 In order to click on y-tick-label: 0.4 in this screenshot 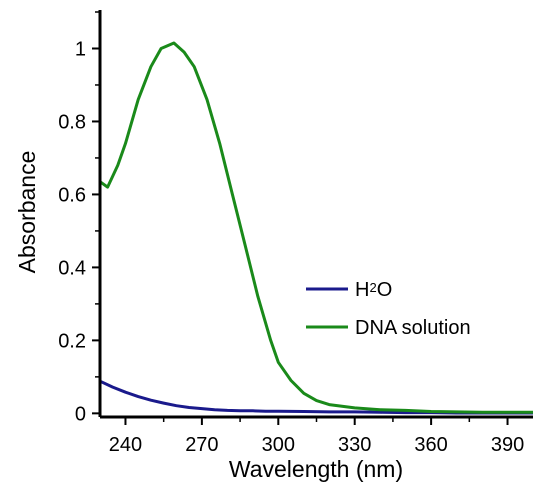, I will do `click(72, 268)`.